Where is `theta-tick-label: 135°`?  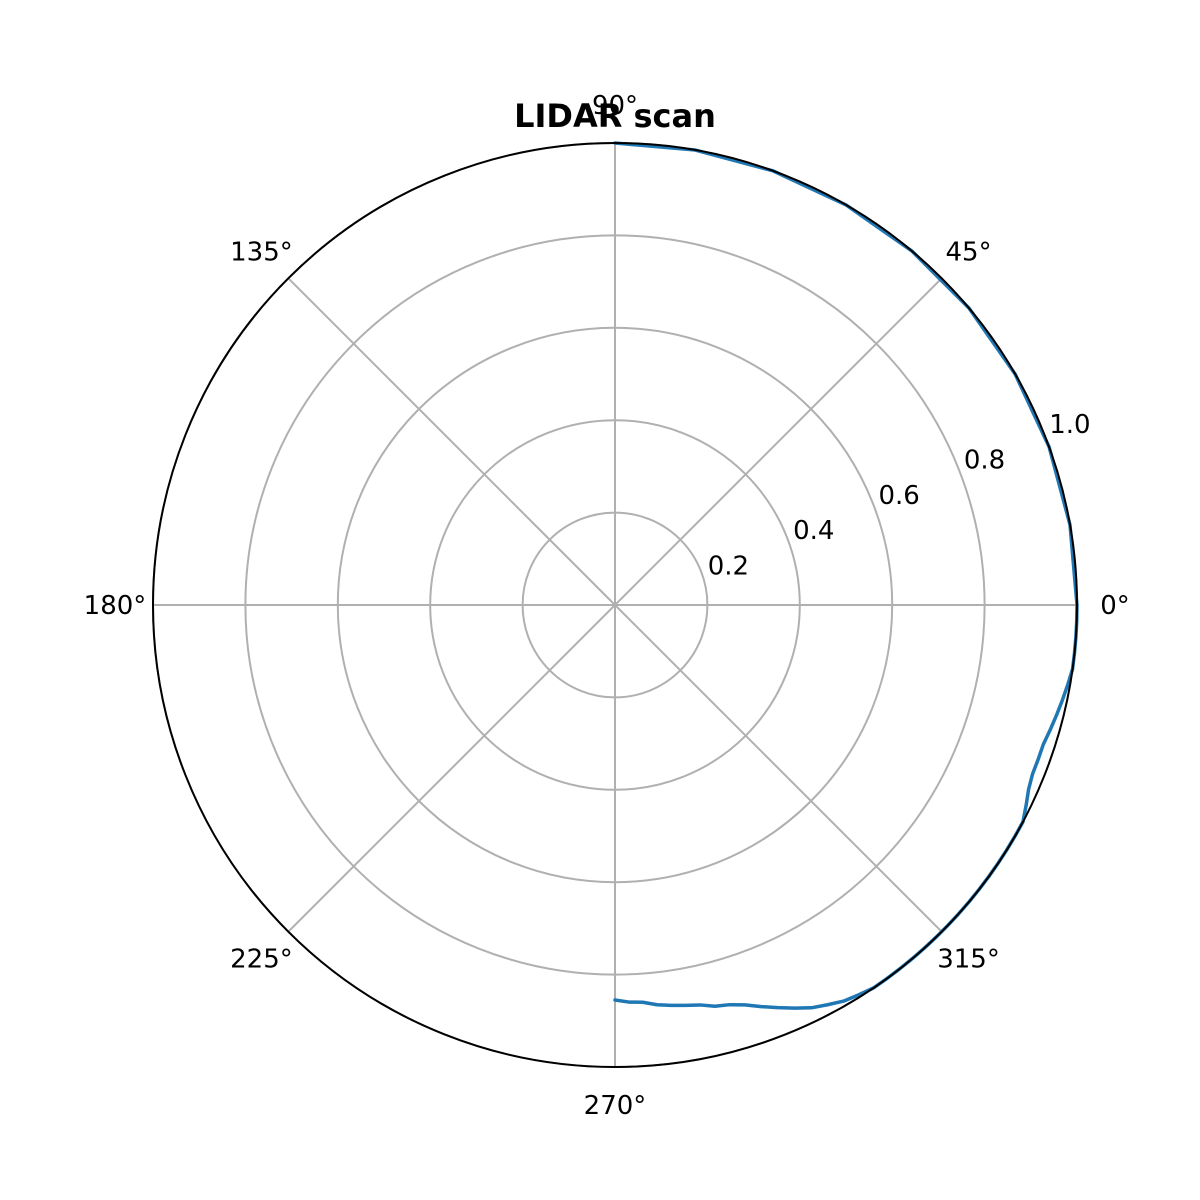 theta-tick-label: 135° is located at coordinates (261, 252).